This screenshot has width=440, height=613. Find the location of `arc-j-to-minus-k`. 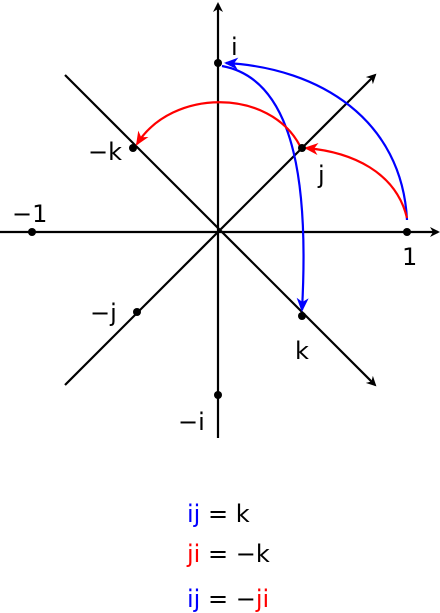

arc-j-to-minus-k is located at coordinates (218, 124).